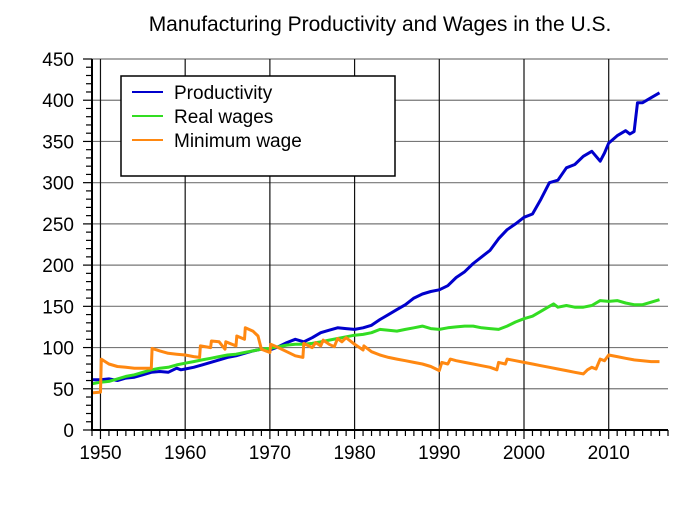  Describe the element at coordinates (58, 246) in the screenshot. I see `y-axis: 0 50 100 150 200 250 300 350 400 450` at that location.